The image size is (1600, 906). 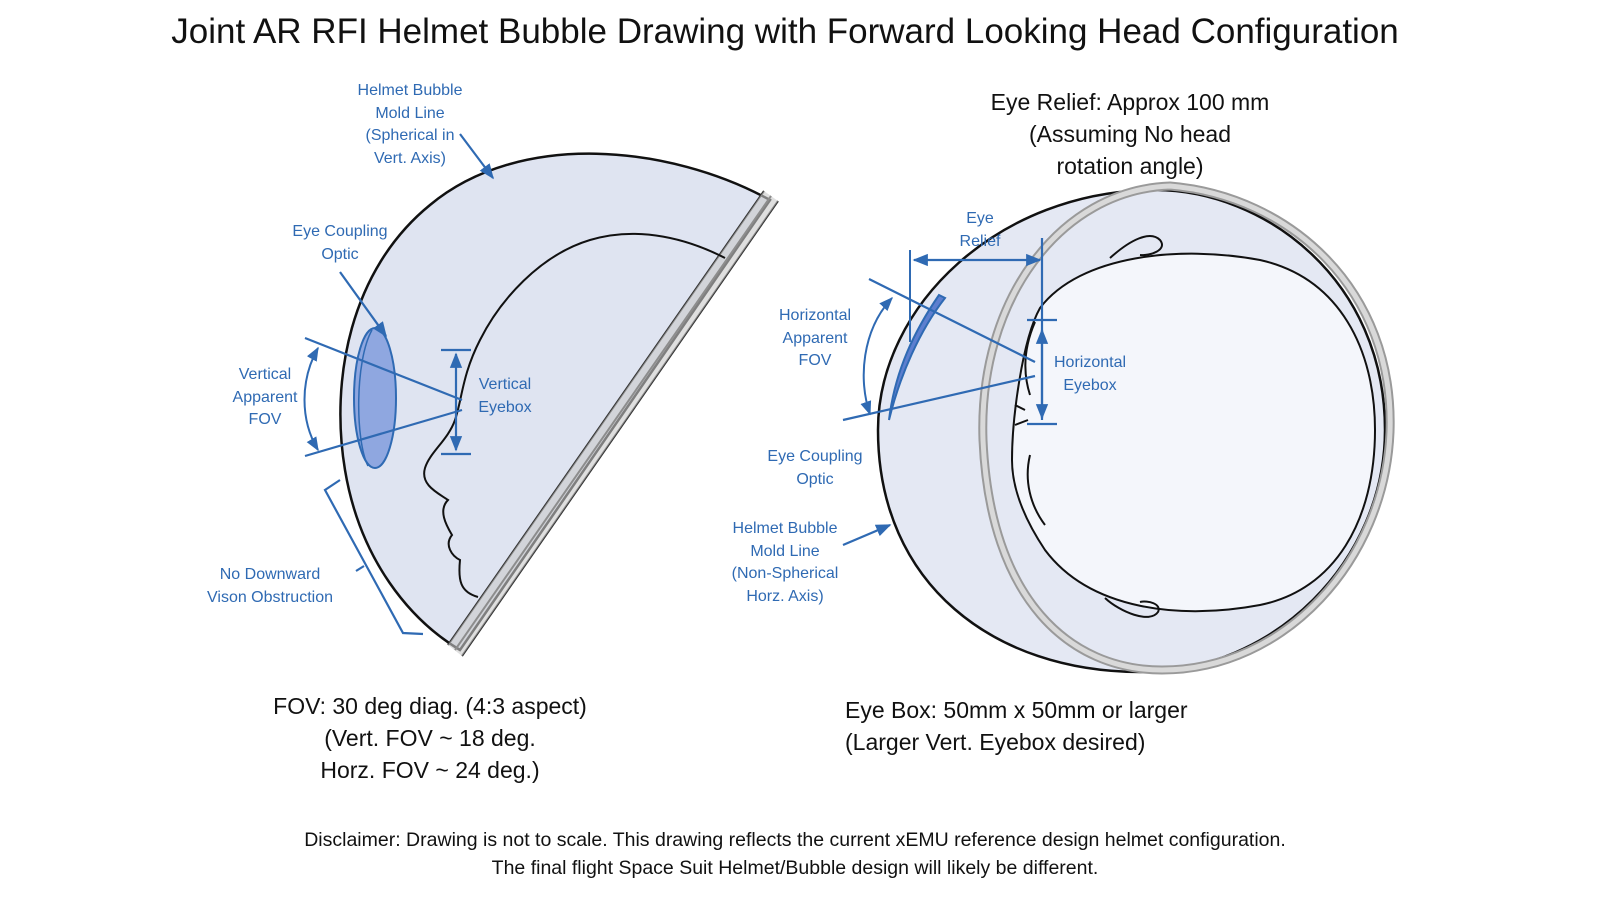 What do you see at coordinates (980, 230) in the screenshot?
I see `top-eye-relief-label: Eye Relief` at bounding box center [980, 230].